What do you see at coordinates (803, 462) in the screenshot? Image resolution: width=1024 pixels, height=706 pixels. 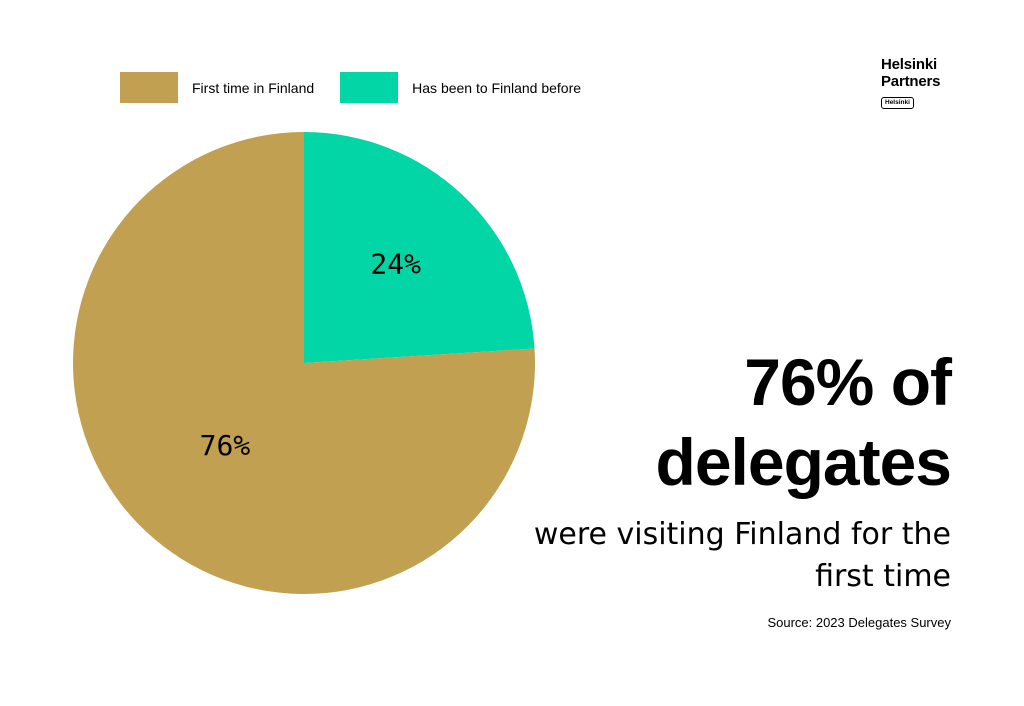 I see `headline-line-2: delegates` at bounding box center [803, 462].